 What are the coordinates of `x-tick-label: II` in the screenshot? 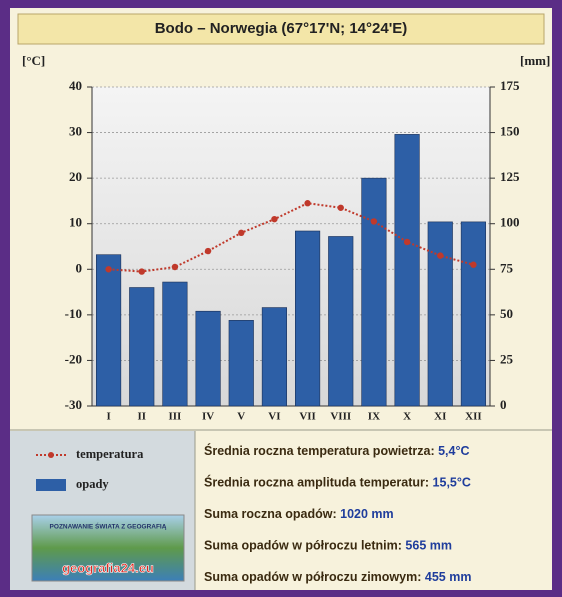 It's located at (141, 417).